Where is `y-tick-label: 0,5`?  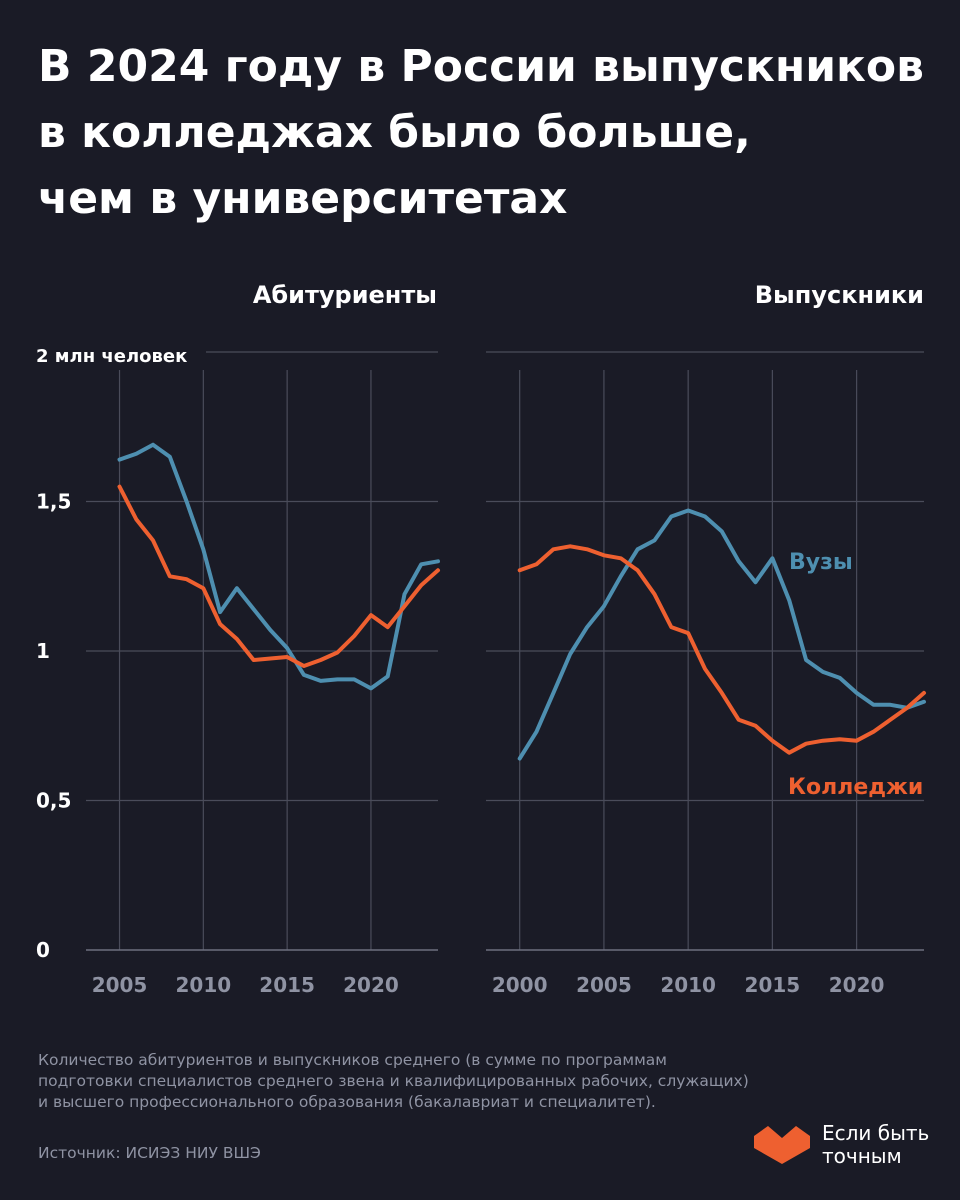
y-tick-label: 0,5 is located at coordinates (53, 801).